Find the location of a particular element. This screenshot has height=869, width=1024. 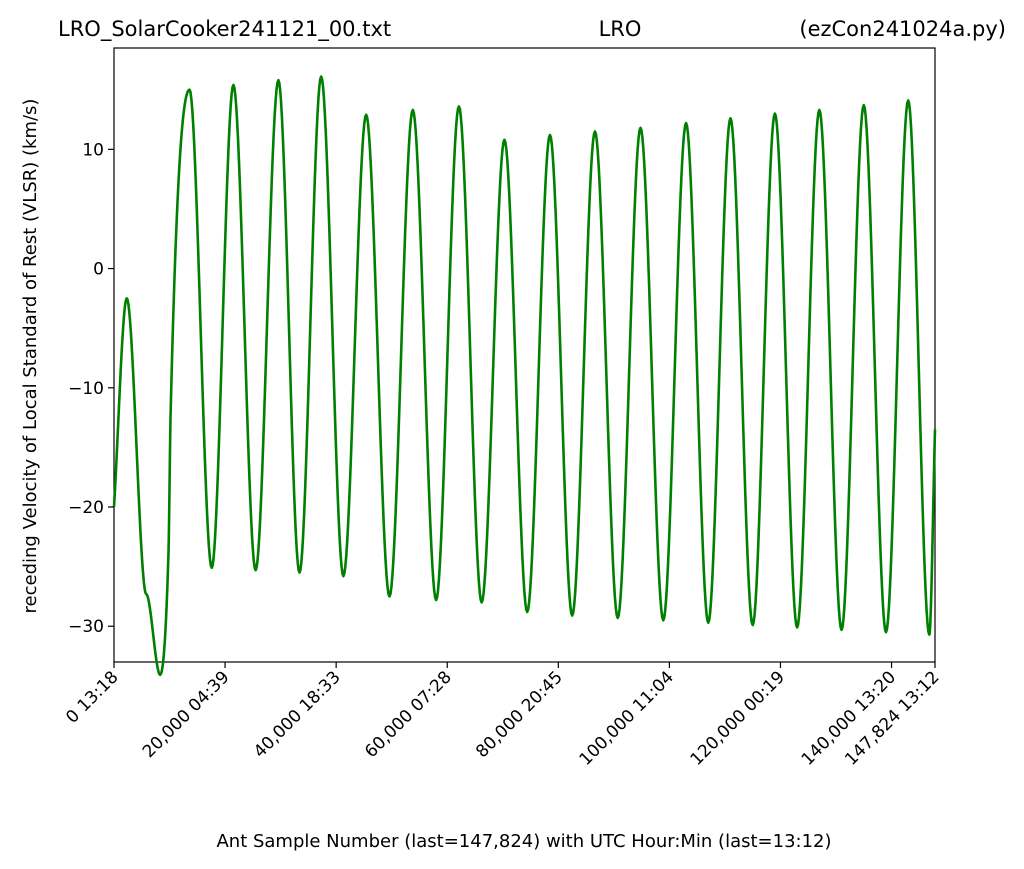

y-tick-label: −20 is located at coordinates (86, 508).